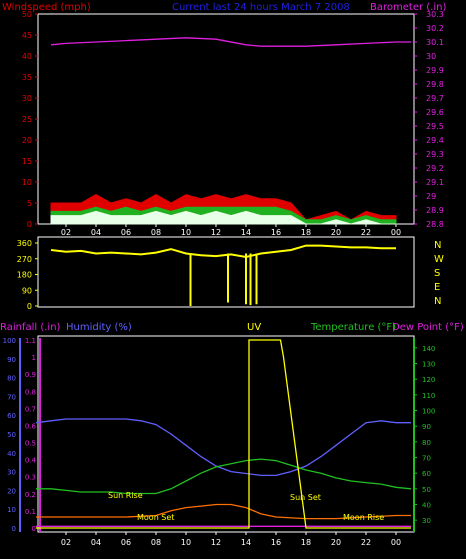  Describe the element at coordinates (31, 461) in the screenshot. I see `rainfall-tick-label: 0.4` at that location.